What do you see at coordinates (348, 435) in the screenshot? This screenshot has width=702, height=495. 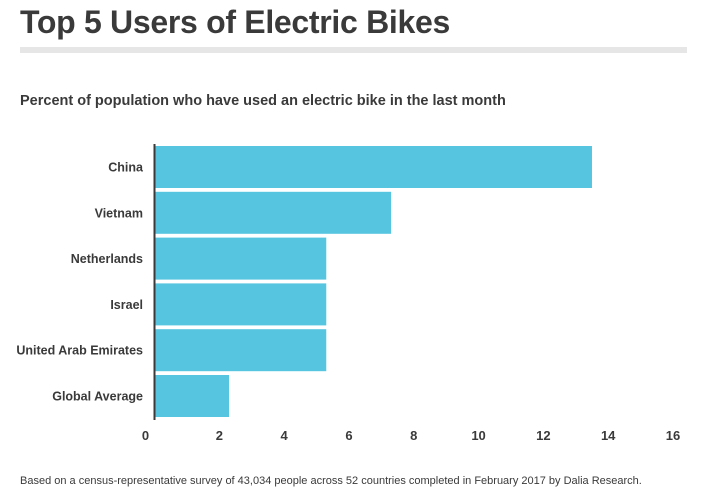 I see `x-tick-label-3: 6` at bounding box center [348, 435].